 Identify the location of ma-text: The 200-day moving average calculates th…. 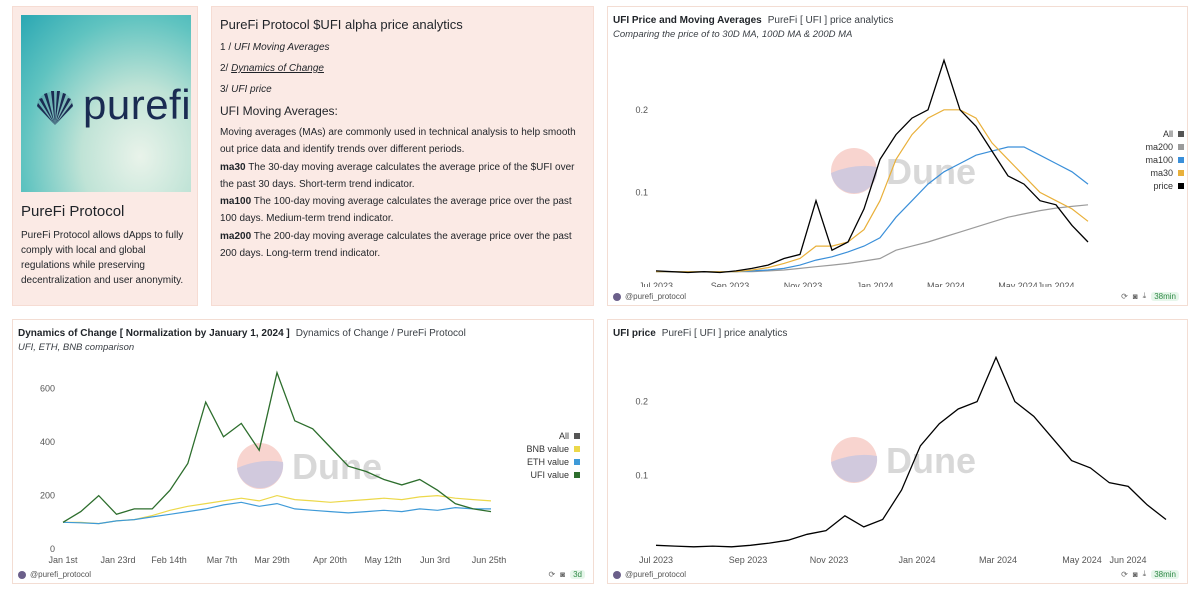
(396, 245).